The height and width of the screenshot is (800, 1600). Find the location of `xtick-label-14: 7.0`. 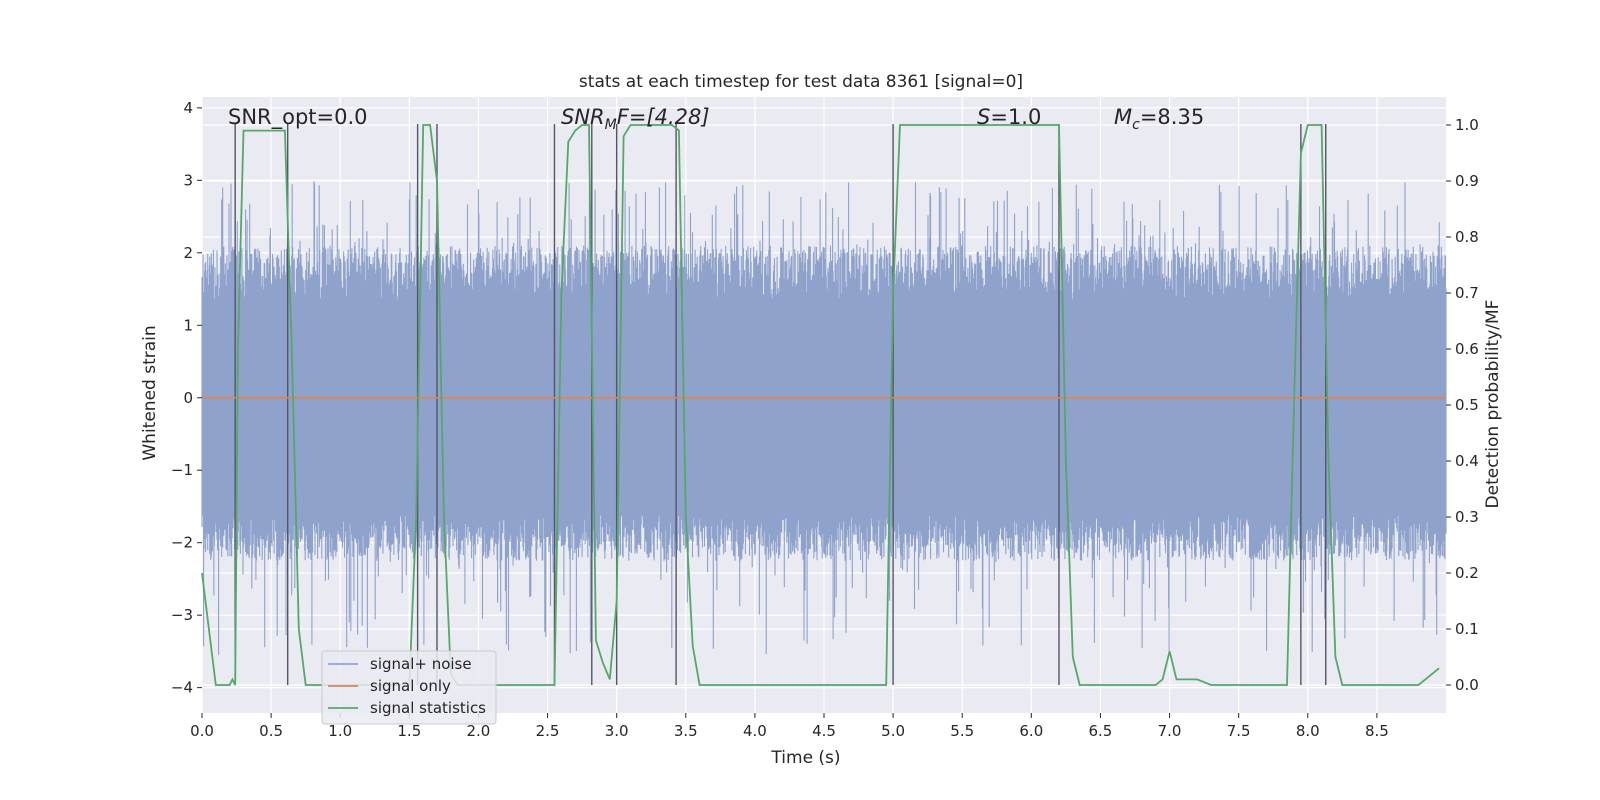

xtick-label-14: 7.0 is located at coordinates (1170, 731).